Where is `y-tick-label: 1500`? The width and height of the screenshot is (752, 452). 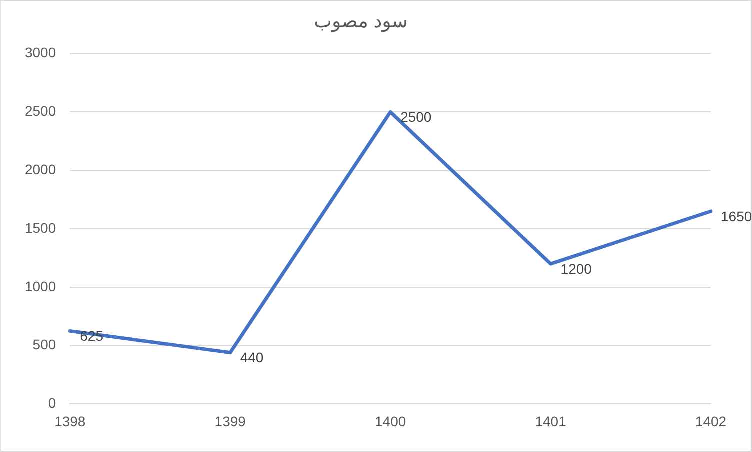 y-tick-label: 1500 is located at coordinates (40, 228).